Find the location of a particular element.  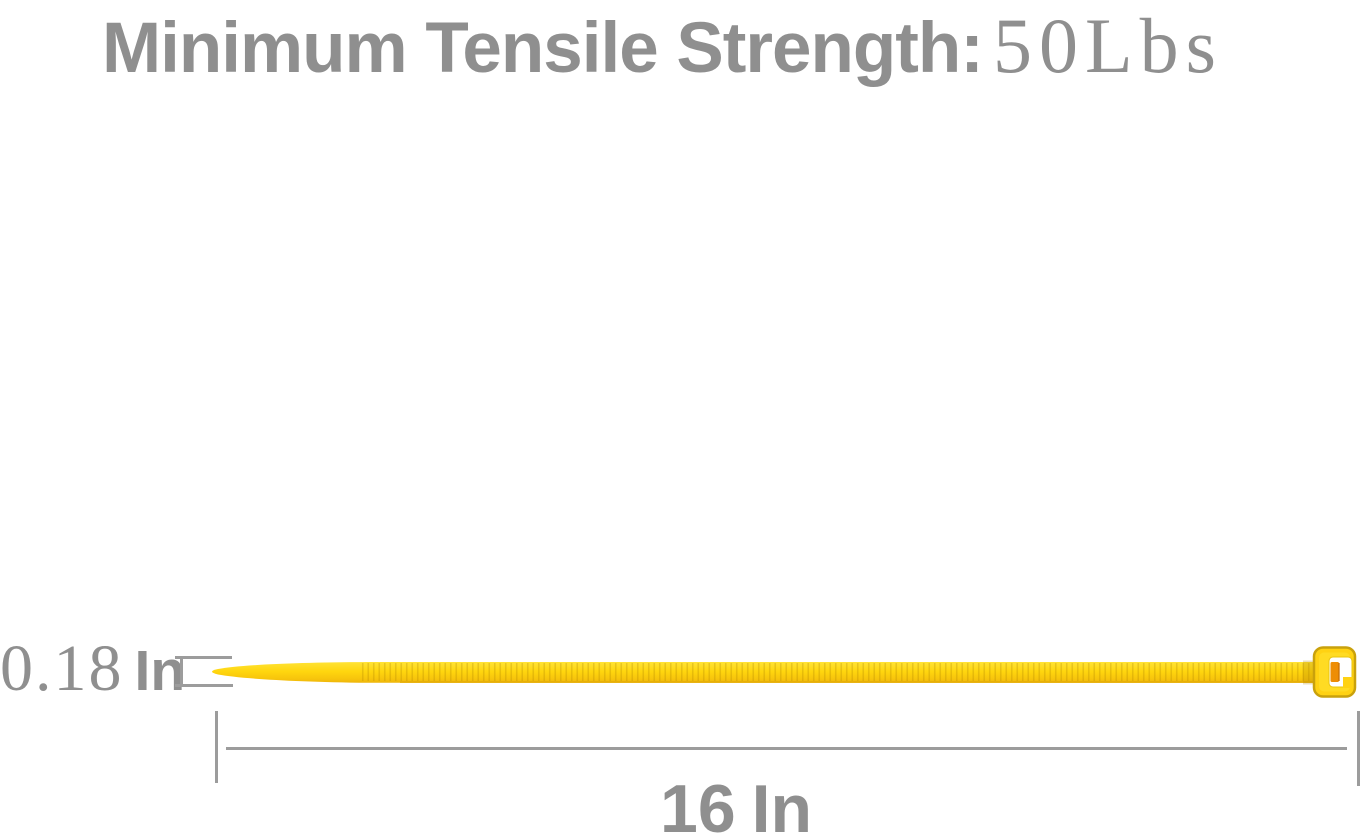

cable-tie-slot-tab is located at coordinates (1348, 682).